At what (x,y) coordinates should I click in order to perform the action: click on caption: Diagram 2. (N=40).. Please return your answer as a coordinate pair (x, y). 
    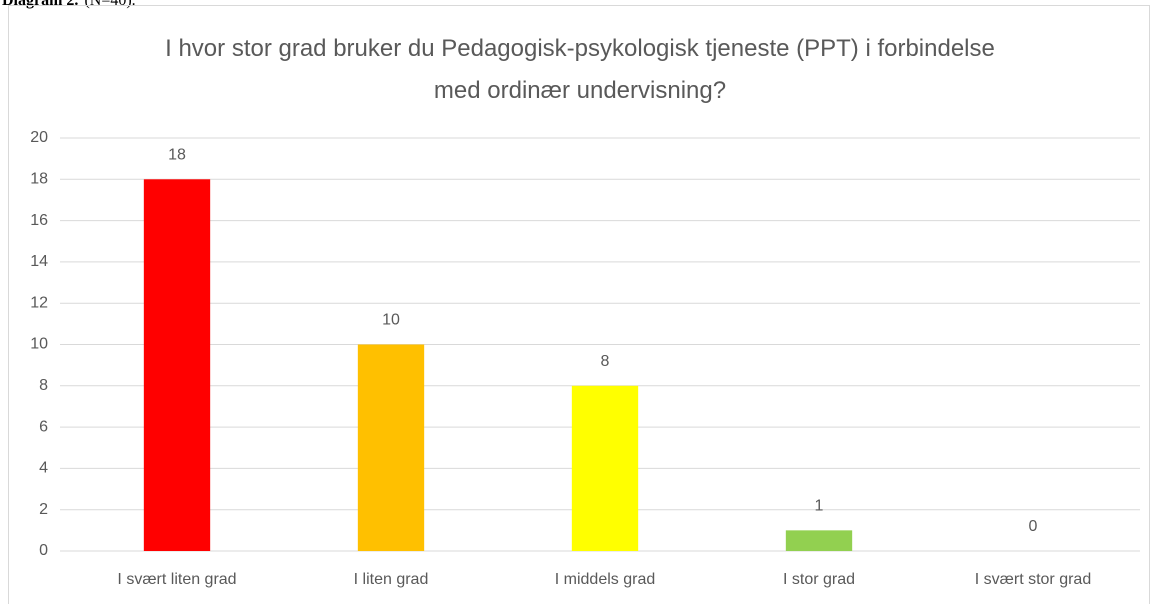
    Looking at the image, I should click on (69, 5).